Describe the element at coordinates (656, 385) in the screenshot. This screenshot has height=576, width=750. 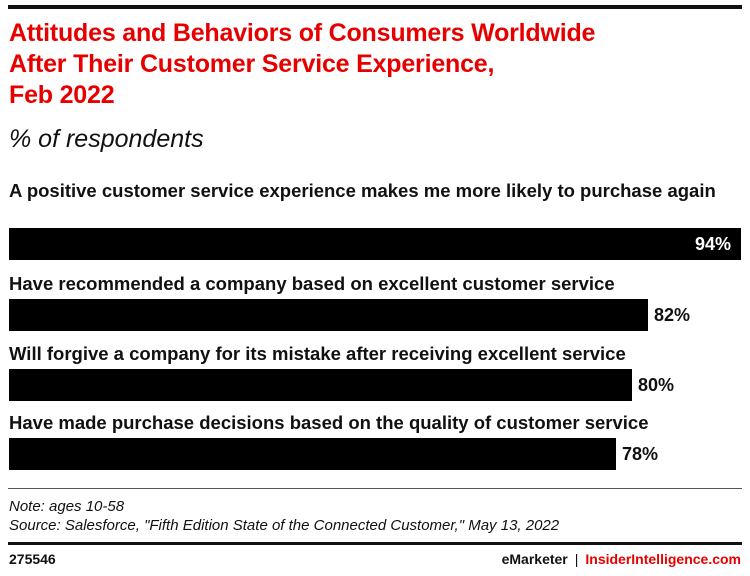
I see `bar-value-label: 80%` at that location.